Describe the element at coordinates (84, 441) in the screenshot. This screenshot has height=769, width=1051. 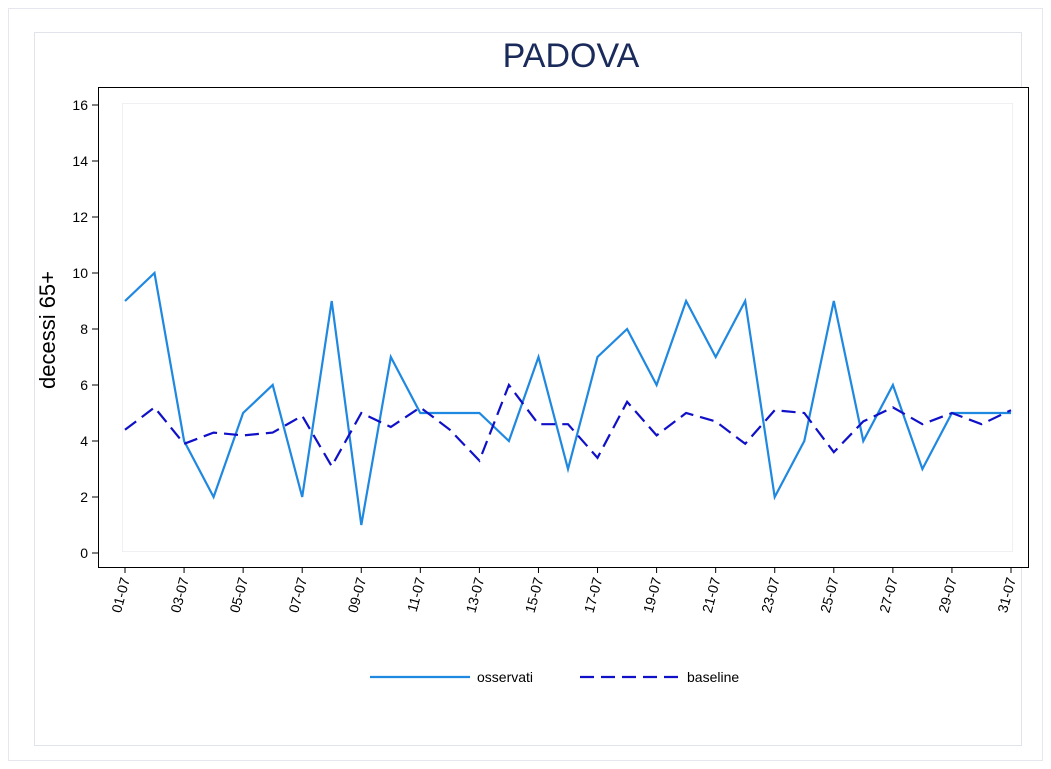
I see `y-tick-label: 4` at that location.